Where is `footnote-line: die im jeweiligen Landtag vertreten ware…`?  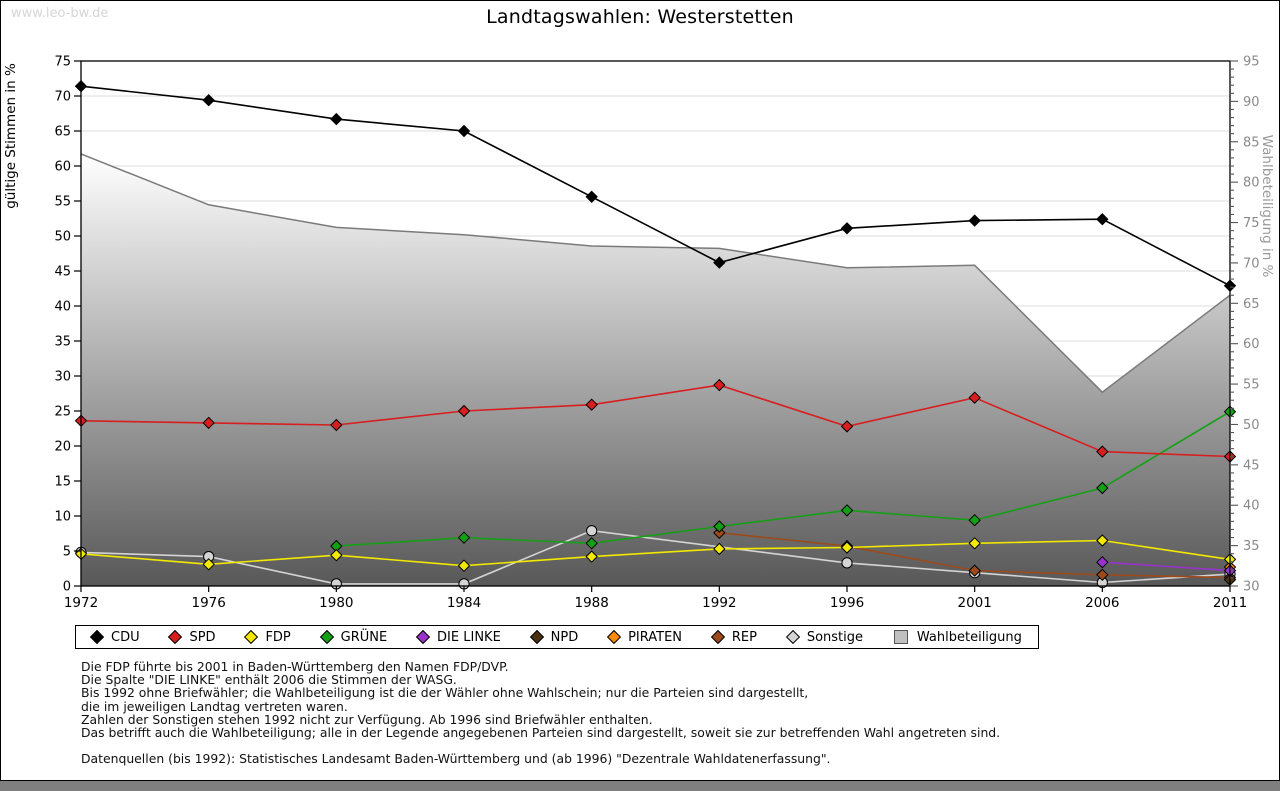 footnote-line: die im jeweiligen Landtag vertreten ware… is located at coordinates (214, 706).